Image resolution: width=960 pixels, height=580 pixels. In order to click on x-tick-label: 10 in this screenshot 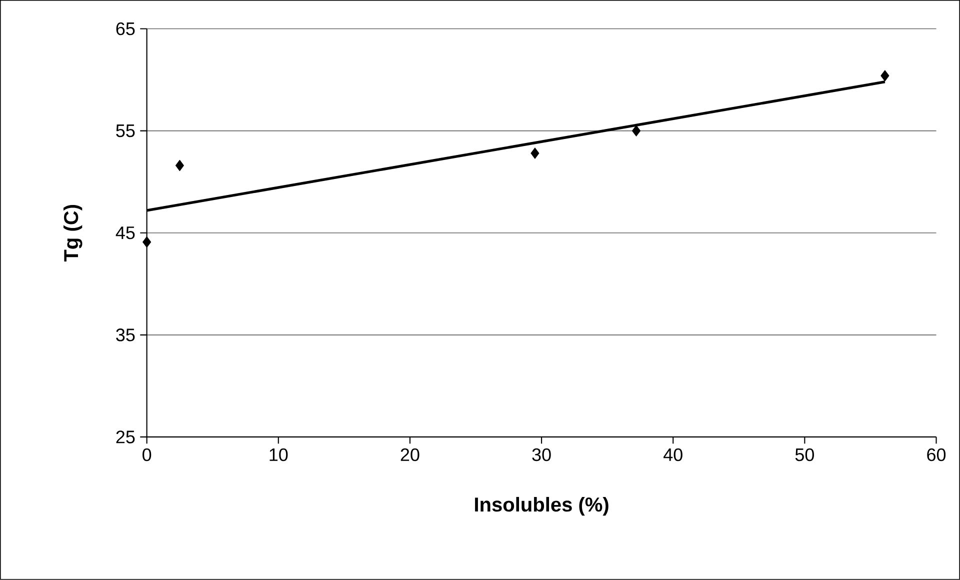, I will do `click(279, 455)`.